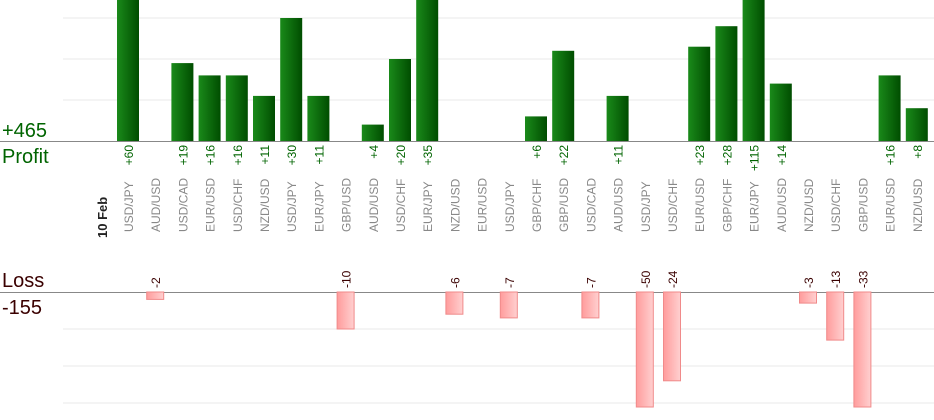 The width and height of the screenshot is (934, 420). Describe the element at coordinates (755, 158) in the screenshot. I see `profit-value-label: +115` at that location.